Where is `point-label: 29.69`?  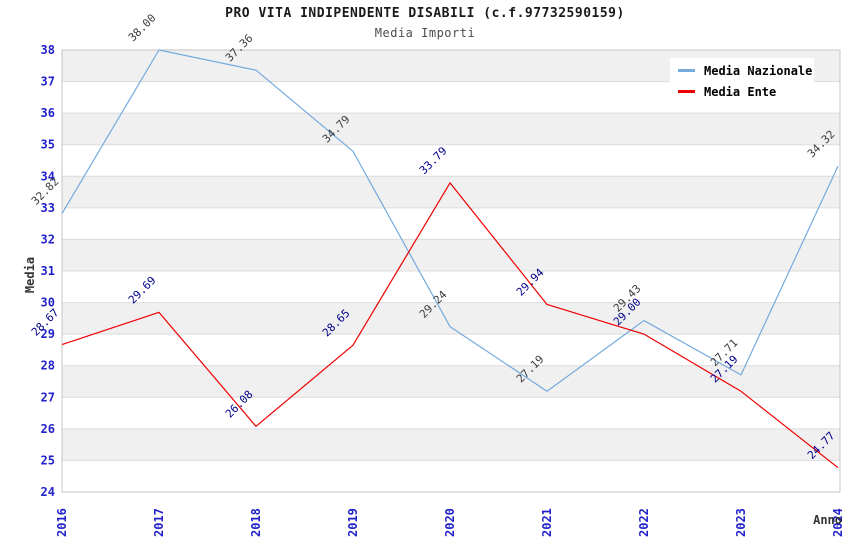
point-label: 29.69 is located at coordinates (142, 290).